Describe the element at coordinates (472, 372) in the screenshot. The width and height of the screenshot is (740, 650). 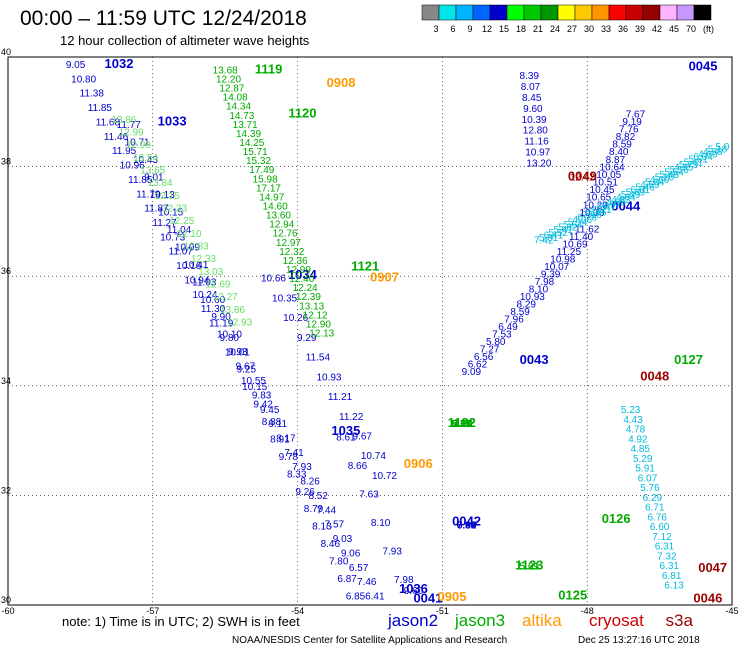
I see `value-label: 9.09` at that location.